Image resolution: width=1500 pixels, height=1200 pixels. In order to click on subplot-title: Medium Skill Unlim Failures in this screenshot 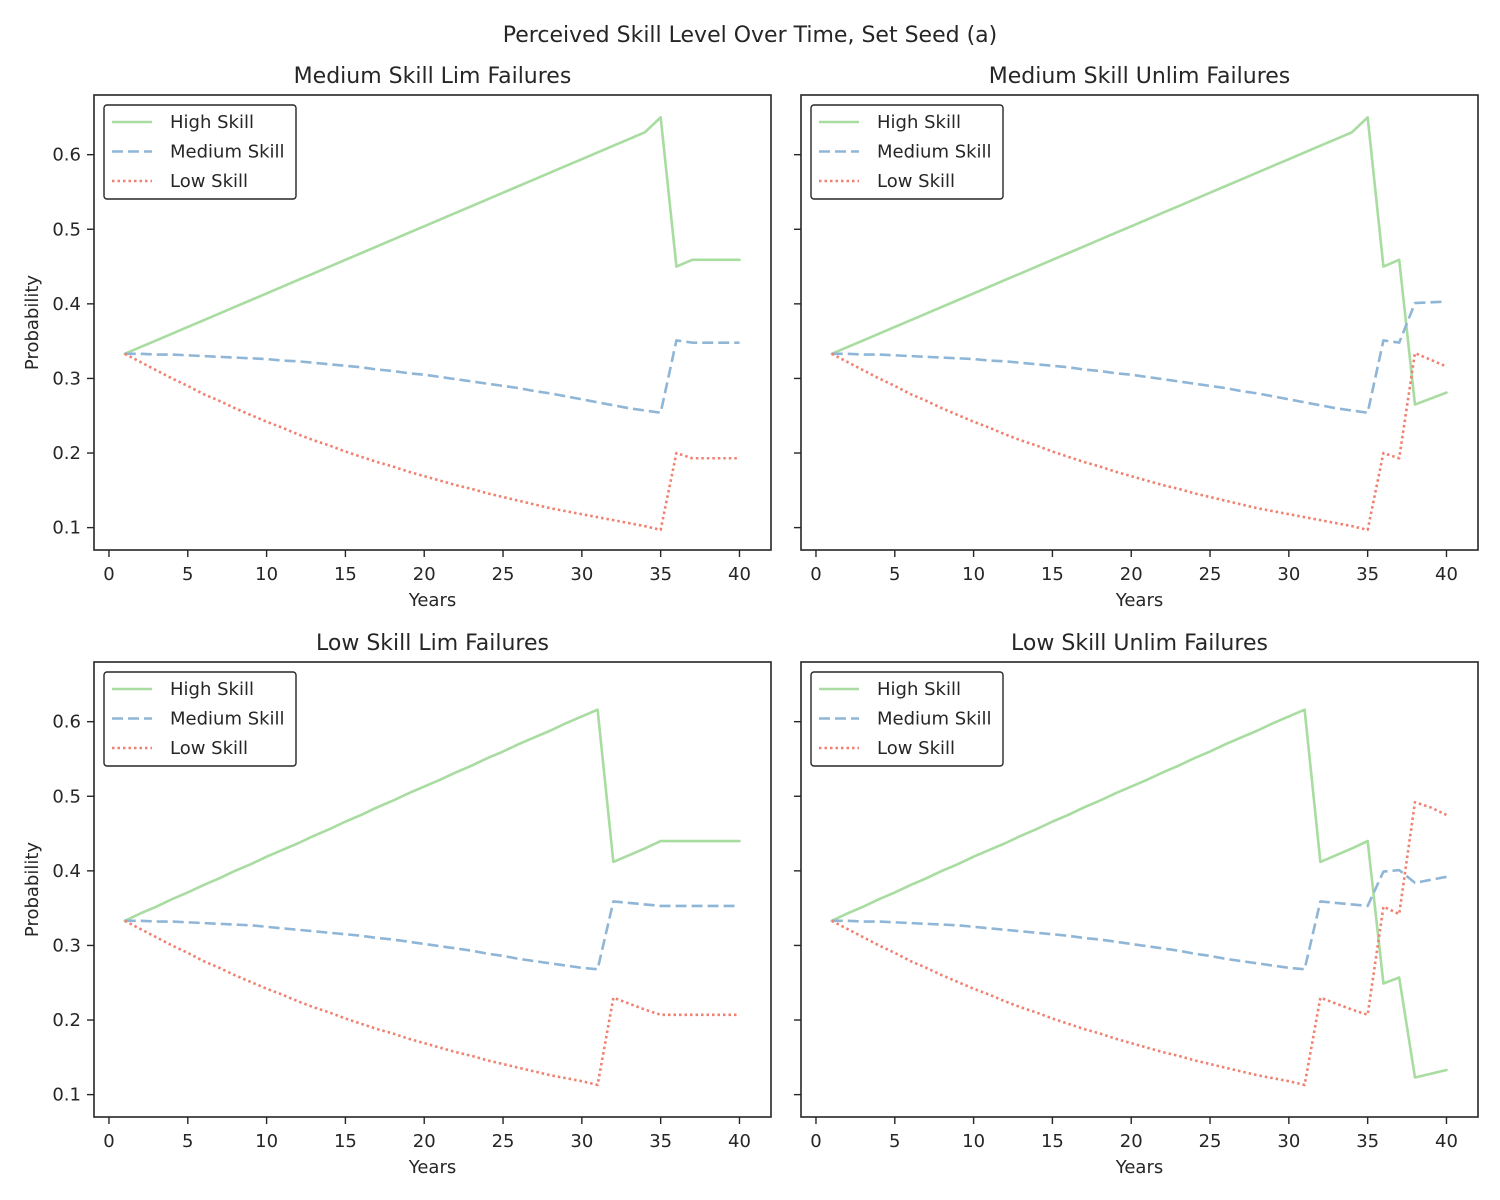, I will do `click(1140, 76)`.